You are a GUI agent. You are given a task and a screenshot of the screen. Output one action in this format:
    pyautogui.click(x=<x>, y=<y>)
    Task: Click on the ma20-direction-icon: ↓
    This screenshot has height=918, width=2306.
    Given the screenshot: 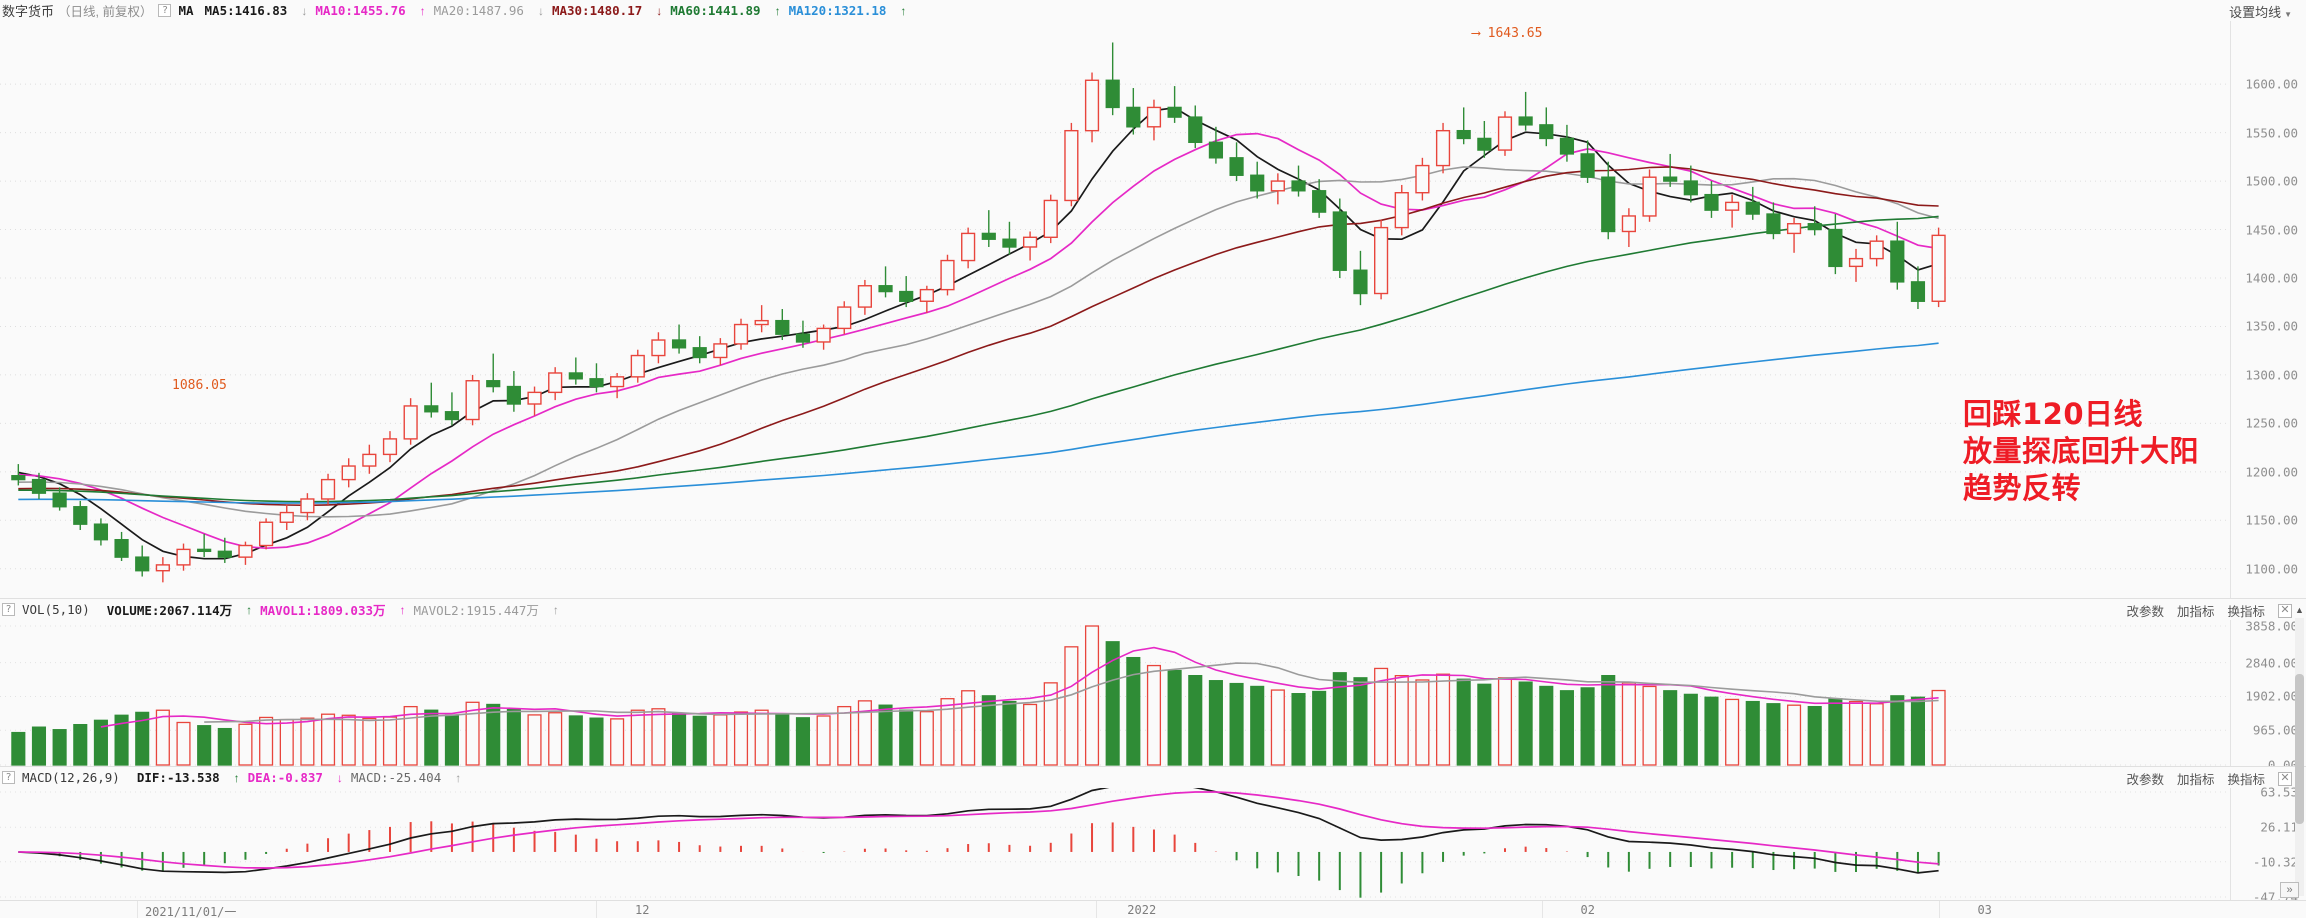 What is the action you would take?
    pyautogui.click(x=540, y=10)
    